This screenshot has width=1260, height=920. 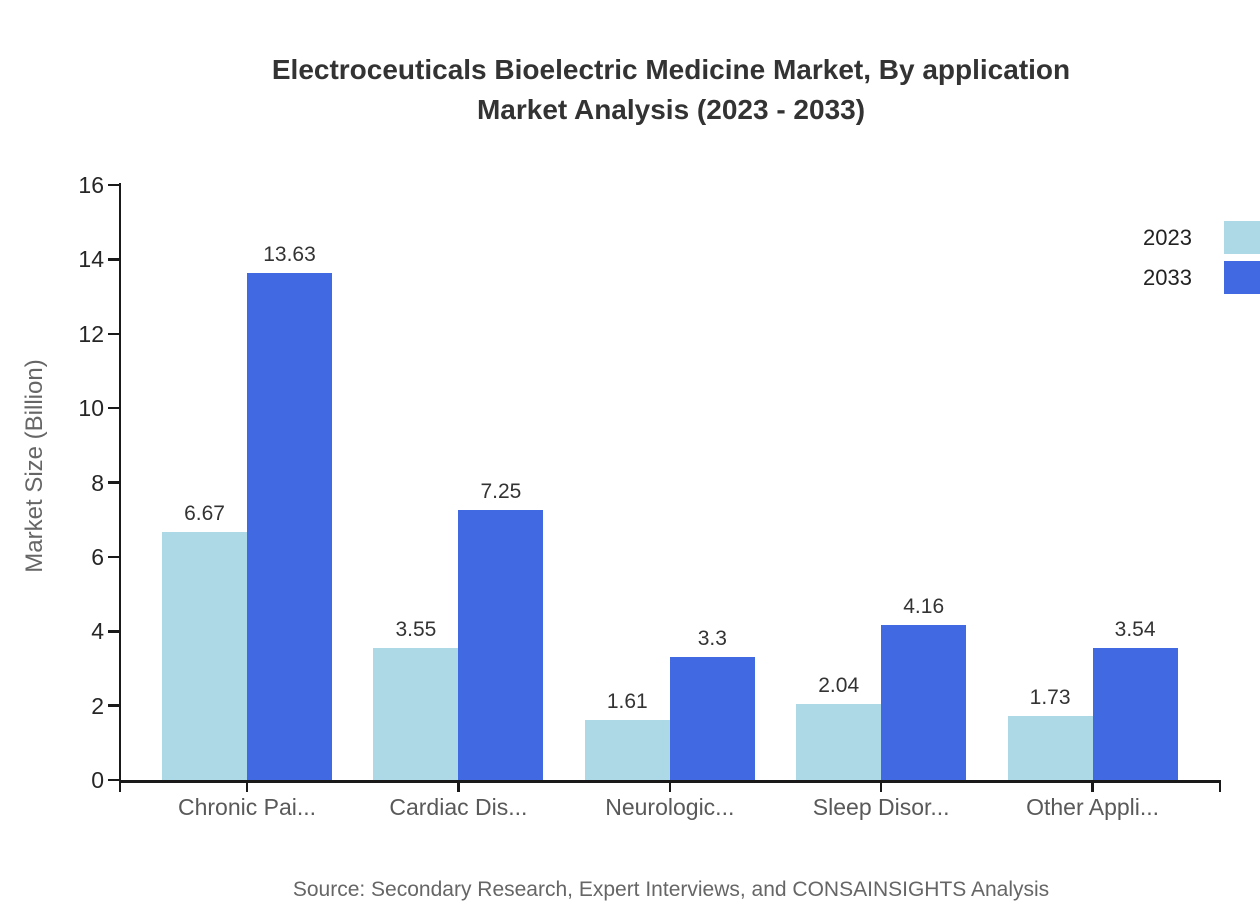 What do you see at coordinates (289, 255) in the screenshot?
I see `bar-value-label: 13.63` at bounding box center [289, 255].